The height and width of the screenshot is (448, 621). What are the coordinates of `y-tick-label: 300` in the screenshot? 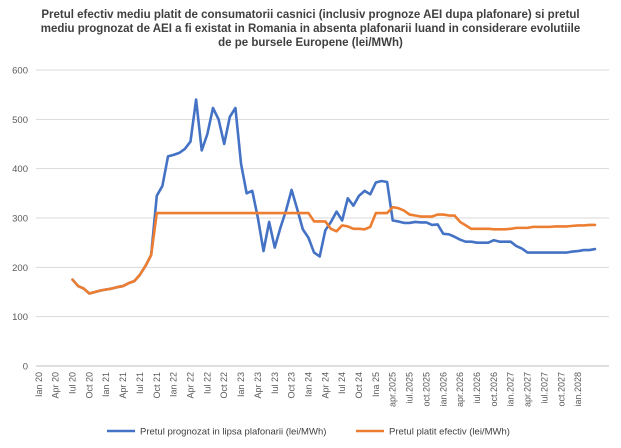 It's located at (20, 219).